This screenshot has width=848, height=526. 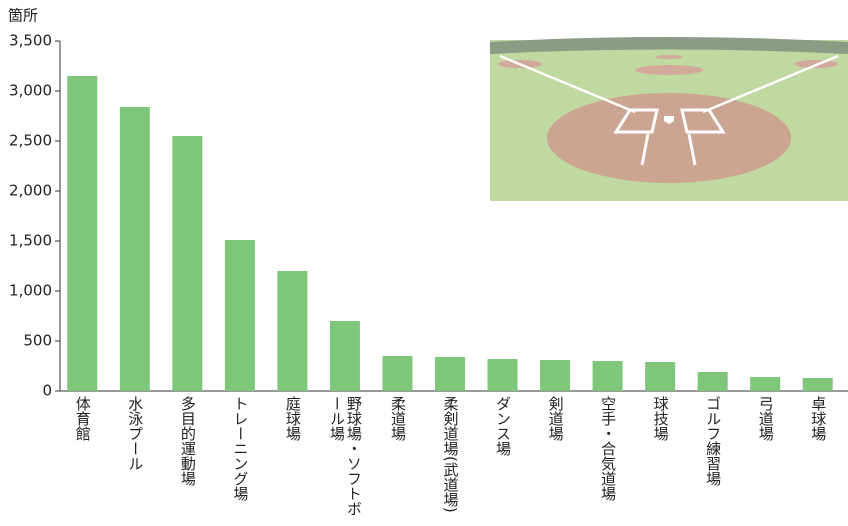 What do you see at coordinates (713, 441) in the screenshot?
I see `x-tick-label: ゴルフ練習場` at bounding box center [713, 441].